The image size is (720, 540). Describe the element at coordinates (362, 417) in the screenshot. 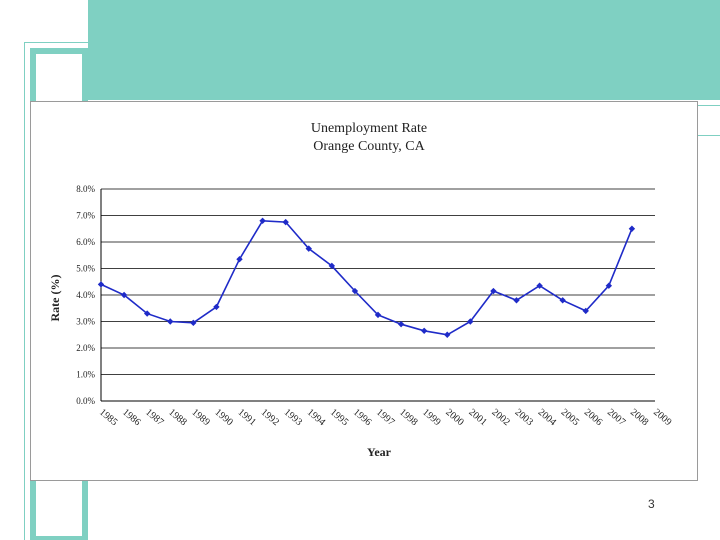

I see `x-tick-label: 1996` at that location.